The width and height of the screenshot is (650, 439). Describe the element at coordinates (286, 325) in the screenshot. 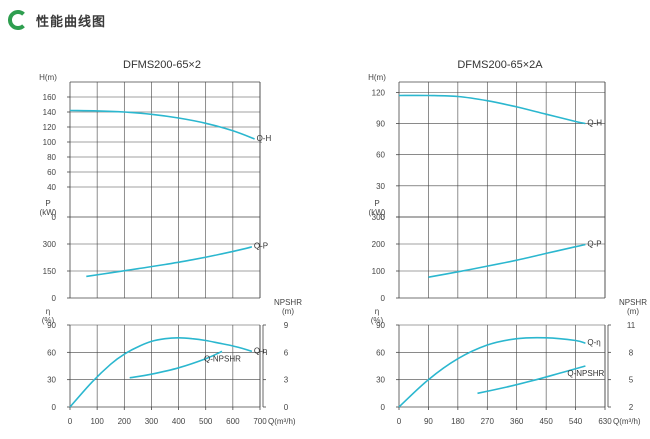

I see `right-tick-label: 9` at that location.